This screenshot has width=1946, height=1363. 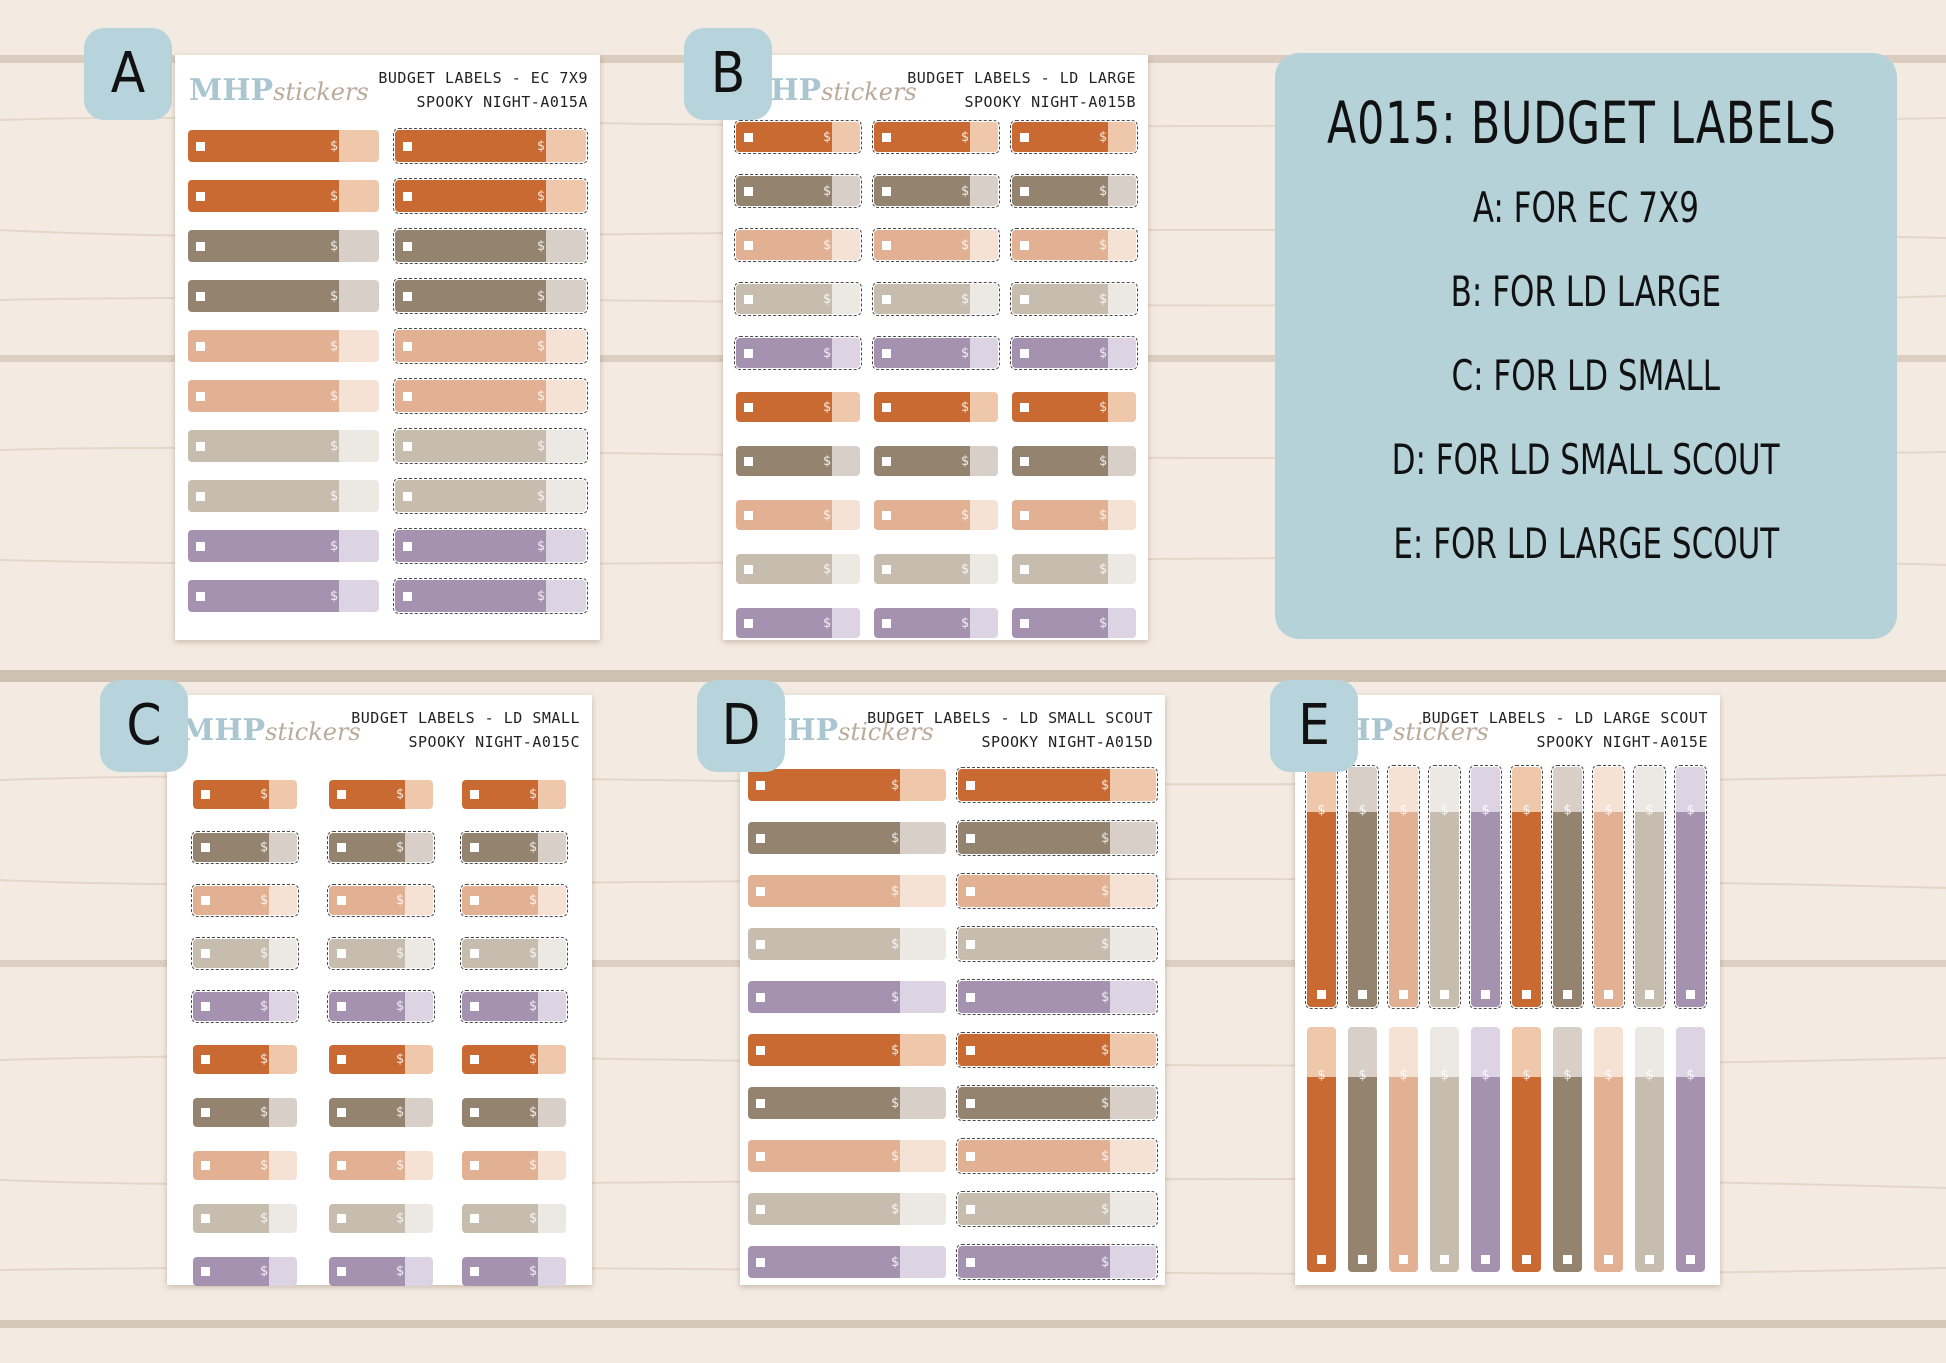 What do you see at coordinates (1586, 375) in the screenshot?
I see `info-line-c: C: FOR LD SMALL` at bounding box center [1586, 375].